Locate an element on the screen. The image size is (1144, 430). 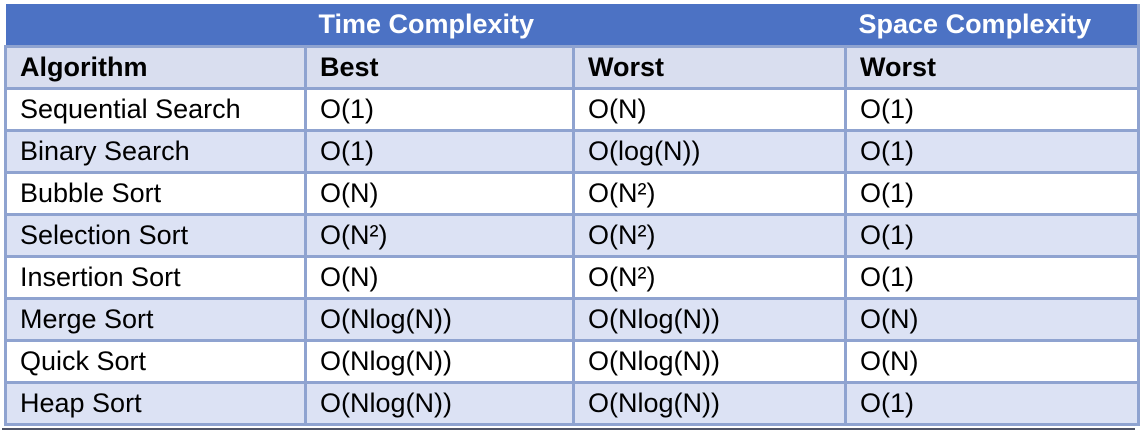
algorithm-name-cell: Merge Sort is located at coordinates (155, 319).